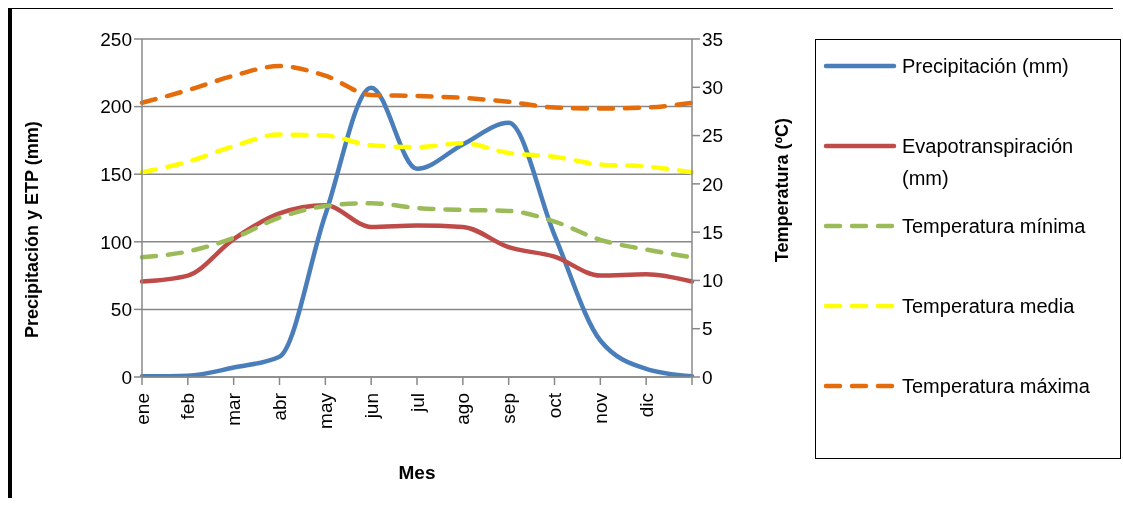 This screenshot has height=509, width=1123. I want to click on x-tick-label: ene, so click(142, 409).